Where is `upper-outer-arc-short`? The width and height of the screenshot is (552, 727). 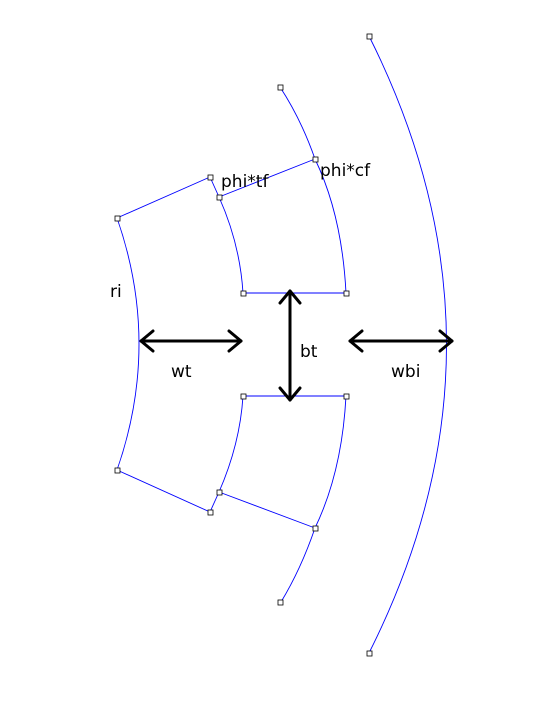 upper-outer-arc-short is located at coordinates (297, 123).